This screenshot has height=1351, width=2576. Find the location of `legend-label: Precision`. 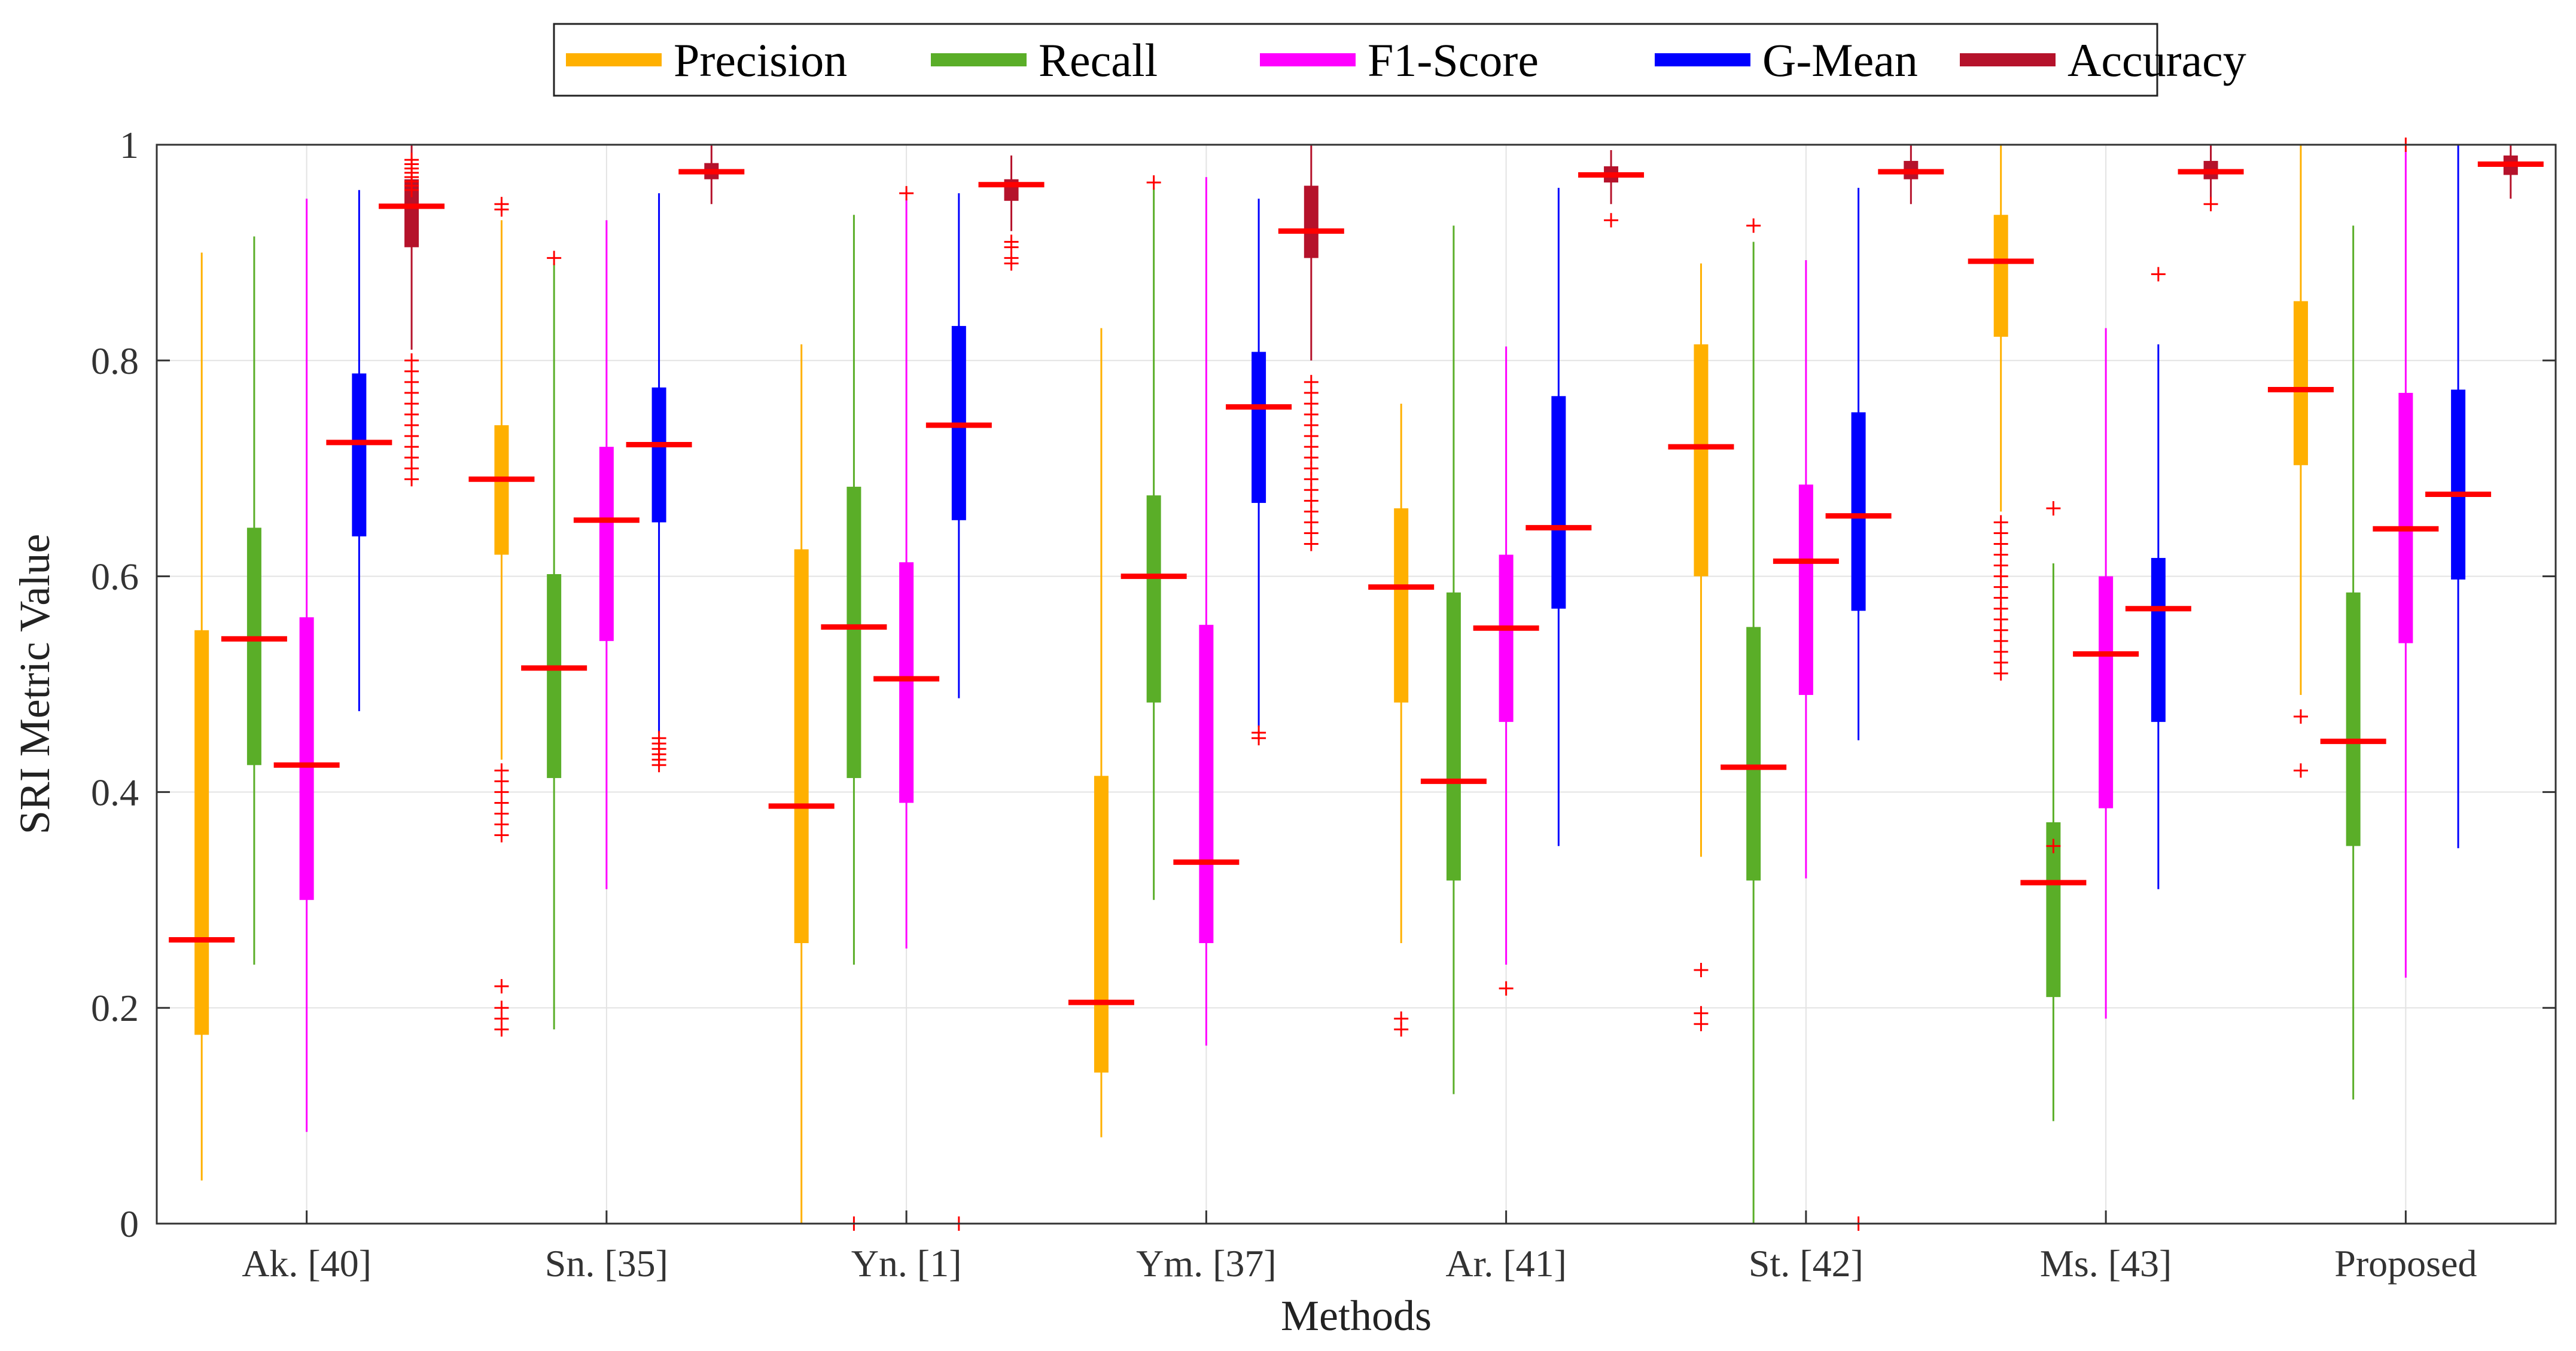

legend-label: Precision is located at coordinates (760, 60).